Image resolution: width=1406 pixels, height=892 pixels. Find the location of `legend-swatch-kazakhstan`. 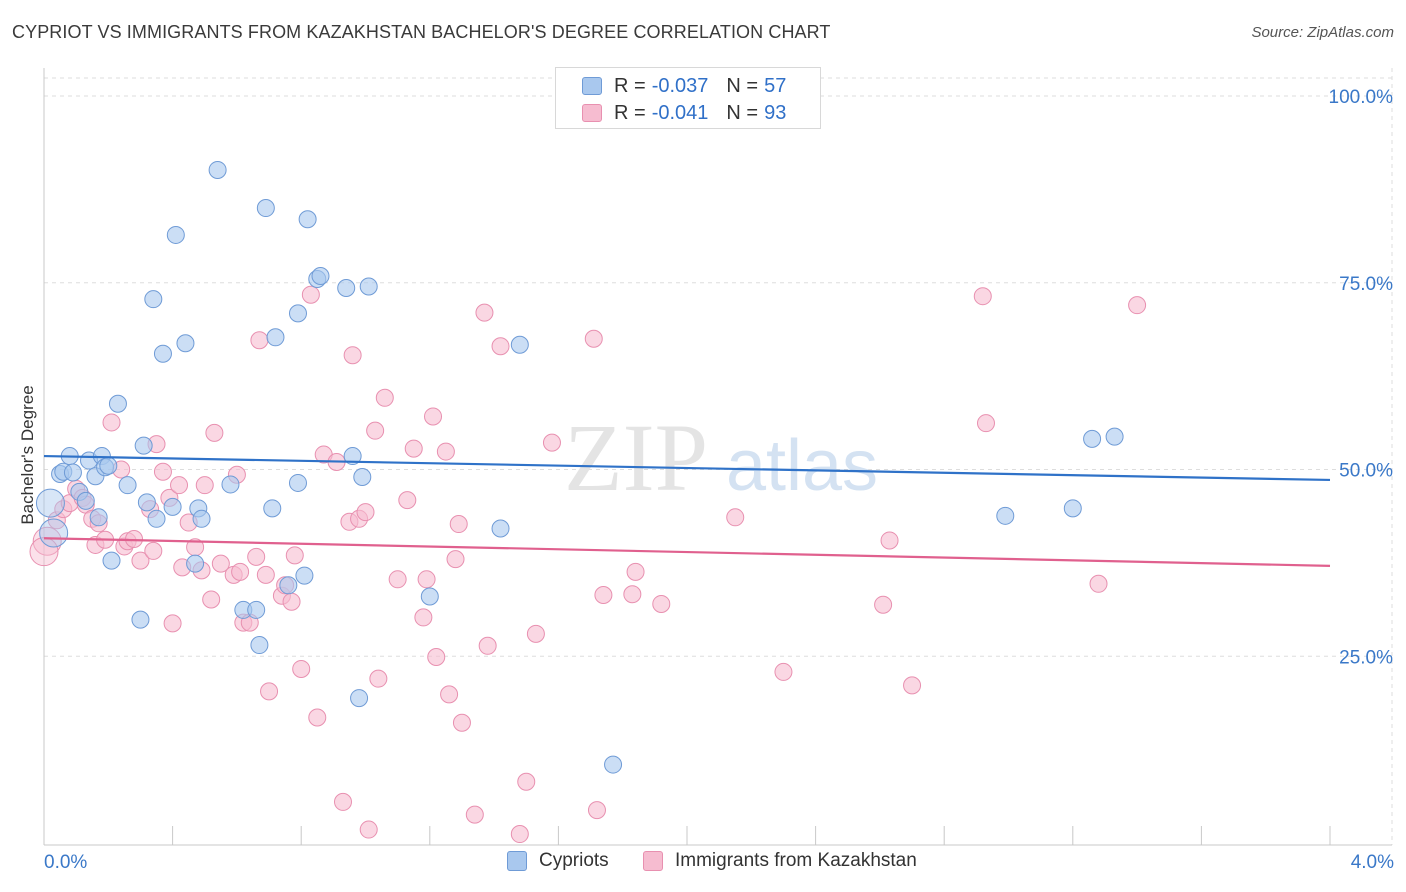

legend-swatch-kazakhstan is located at coordinates (592, 113).